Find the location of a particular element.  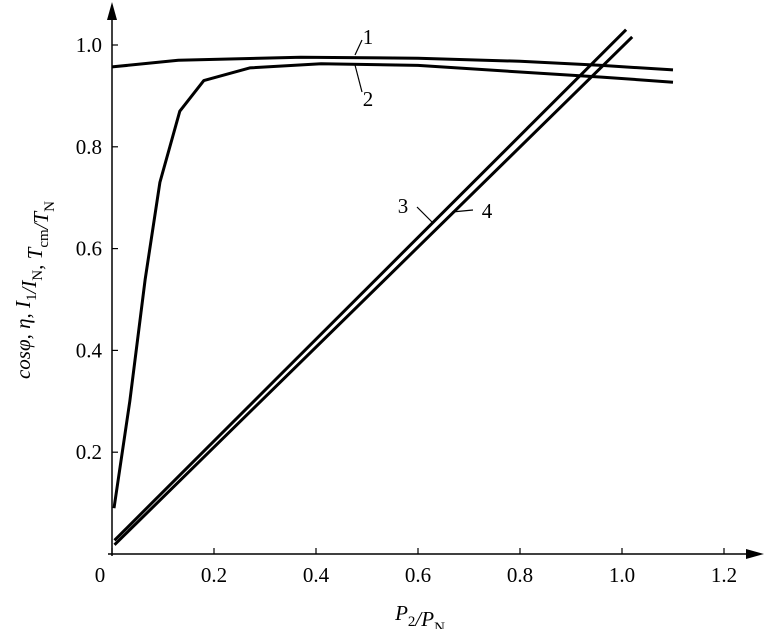

x-tick-label: 1.0 is located at coordinates (622, 575).